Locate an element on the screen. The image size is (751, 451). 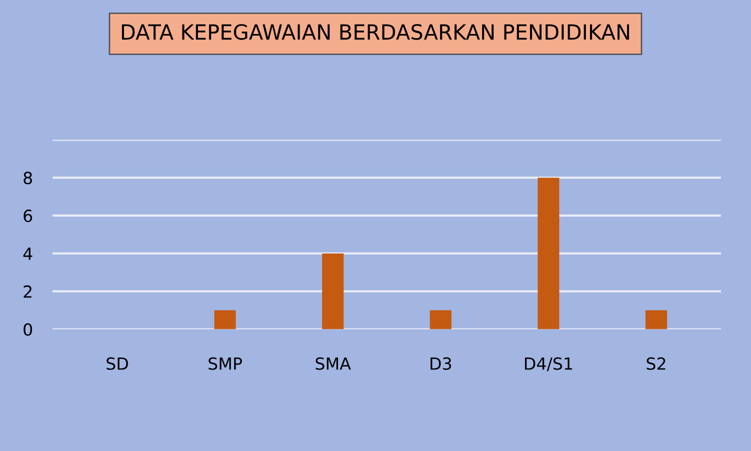
x-tick-label: S2 is located at coordinates (656, 363).